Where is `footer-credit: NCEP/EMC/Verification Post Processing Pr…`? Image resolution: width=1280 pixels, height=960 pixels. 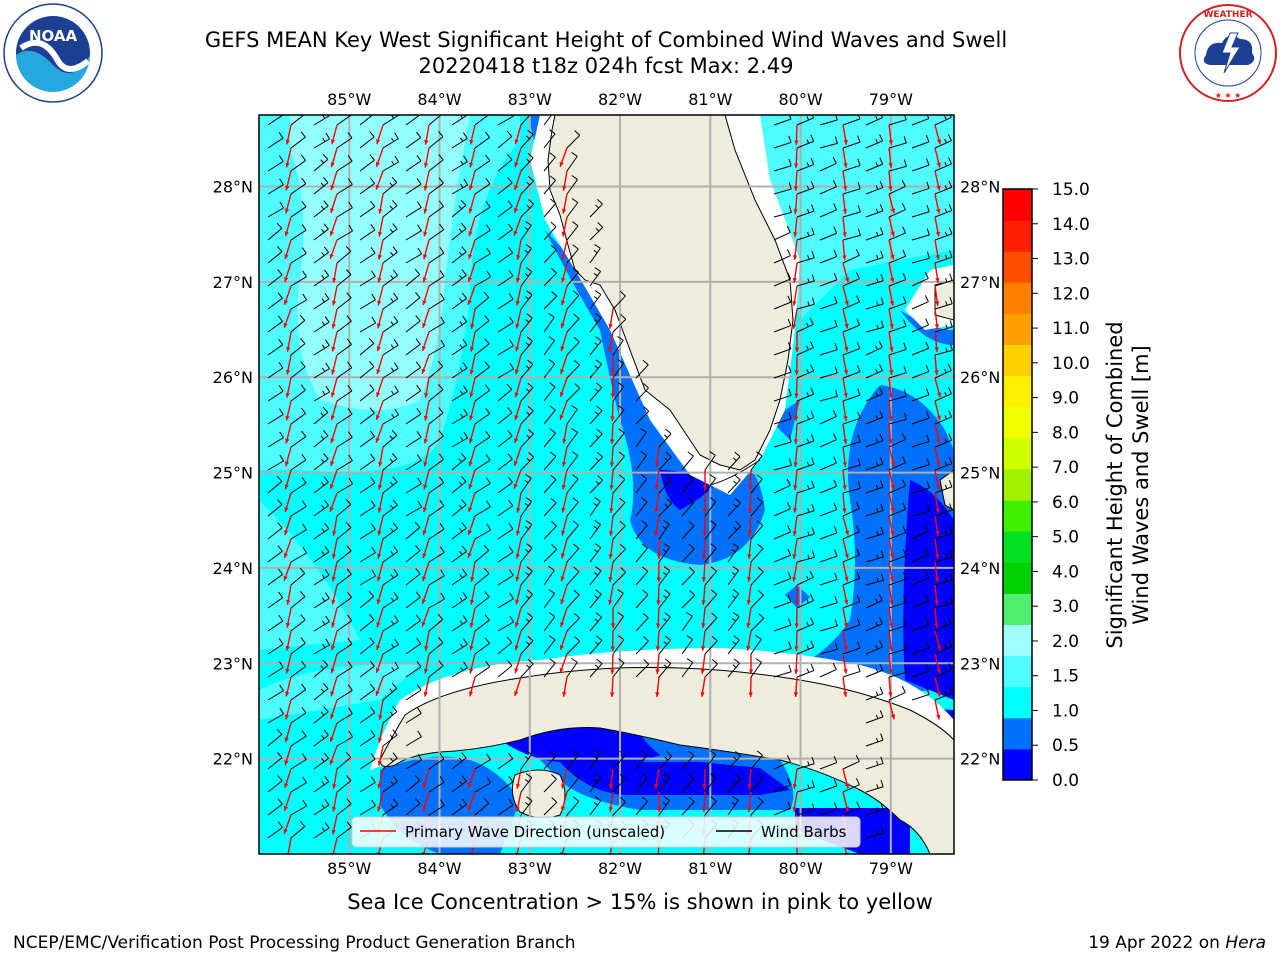
footer-credit: NCEP/EMC/Verification Post Processing Pr… is located at coordinates (294, 943).